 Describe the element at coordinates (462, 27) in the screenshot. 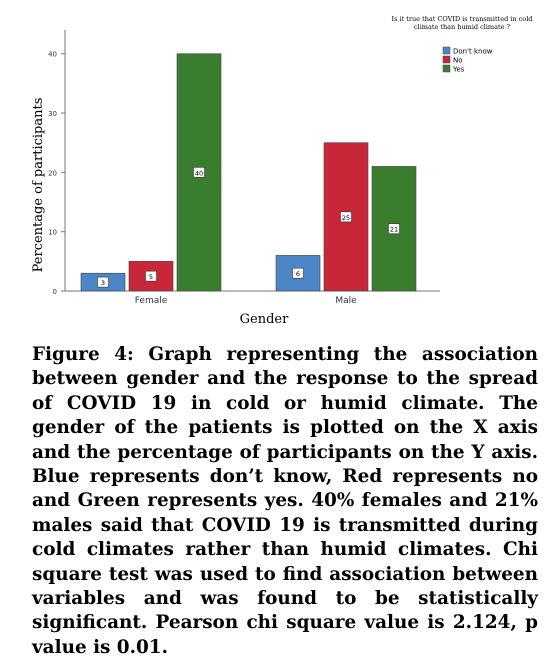

I see `chart-title-line: climate than humid climate ?` at that location.